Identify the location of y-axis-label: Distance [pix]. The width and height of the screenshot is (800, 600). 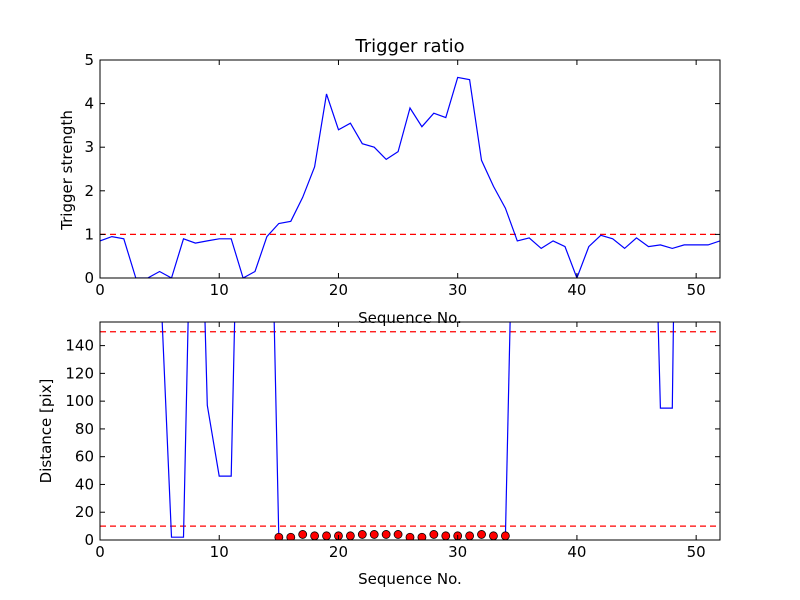
(46, 431).